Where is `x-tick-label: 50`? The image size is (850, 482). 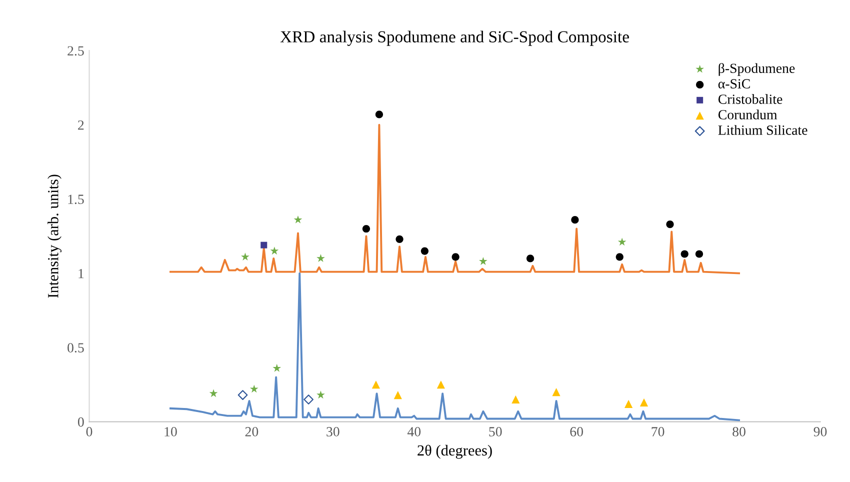 x-tick-label: 50 is located at coordinates (495, 431).